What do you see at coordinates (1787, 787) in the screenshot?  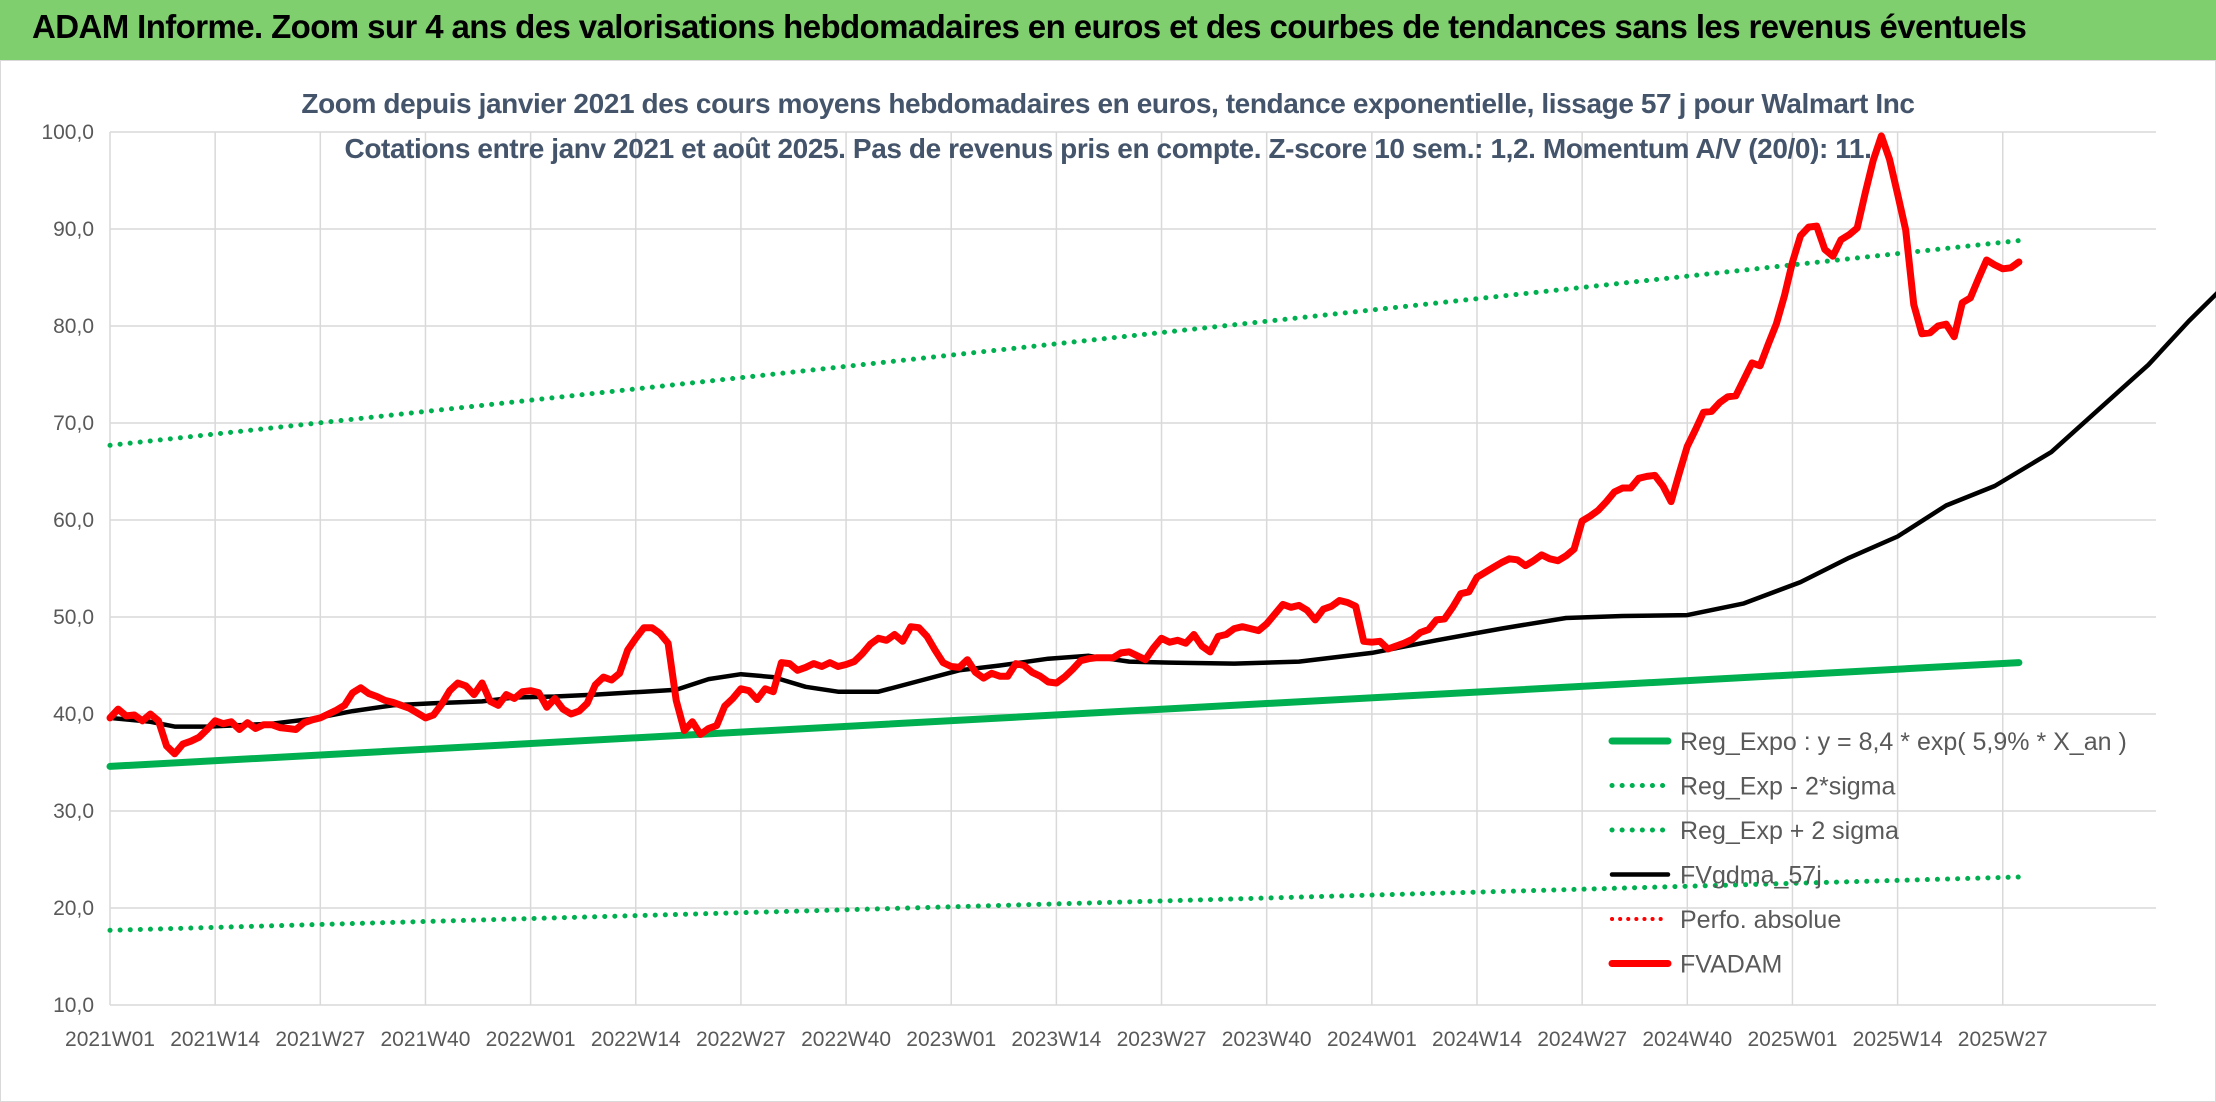 I see `legend-reg-exp-minus-label: Reg_Exp - 2*sigma` at bounding box center [1787, 787].